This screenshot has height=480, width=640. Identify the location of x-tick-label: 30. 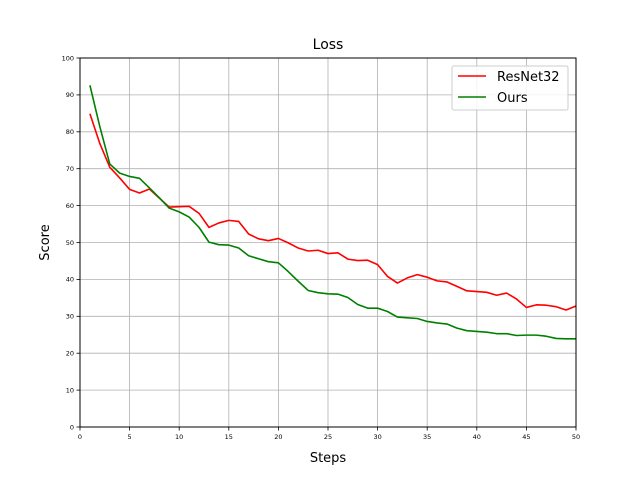
(377, 437).